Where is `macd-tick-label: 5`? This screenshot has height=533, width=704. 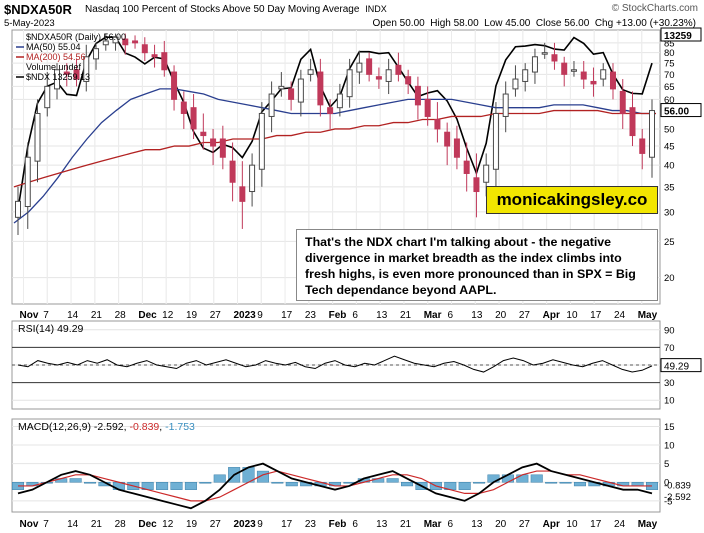
macd-tick-label: 5 is located at coordinates (666, 464).